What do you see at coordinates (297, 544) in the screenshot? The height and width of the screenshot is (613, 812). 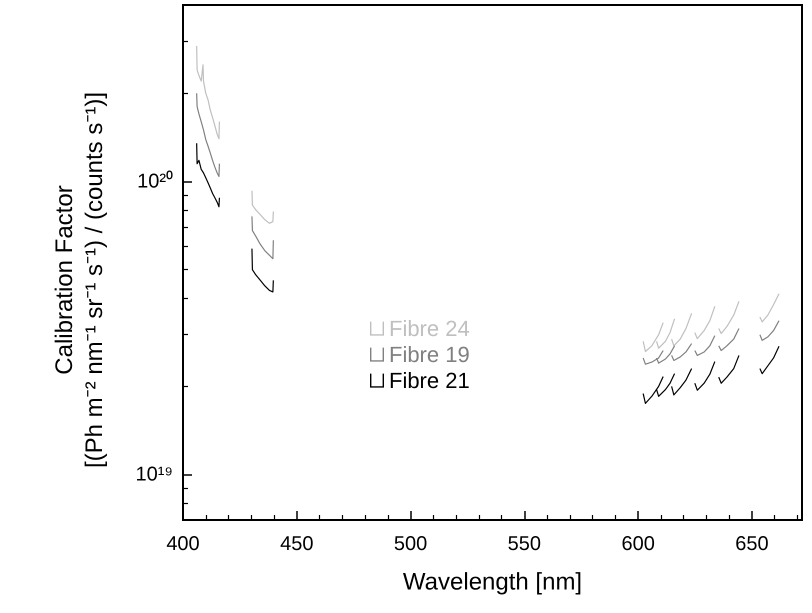 I see `x-tick-label: 450` at bounding box center [297, 544].